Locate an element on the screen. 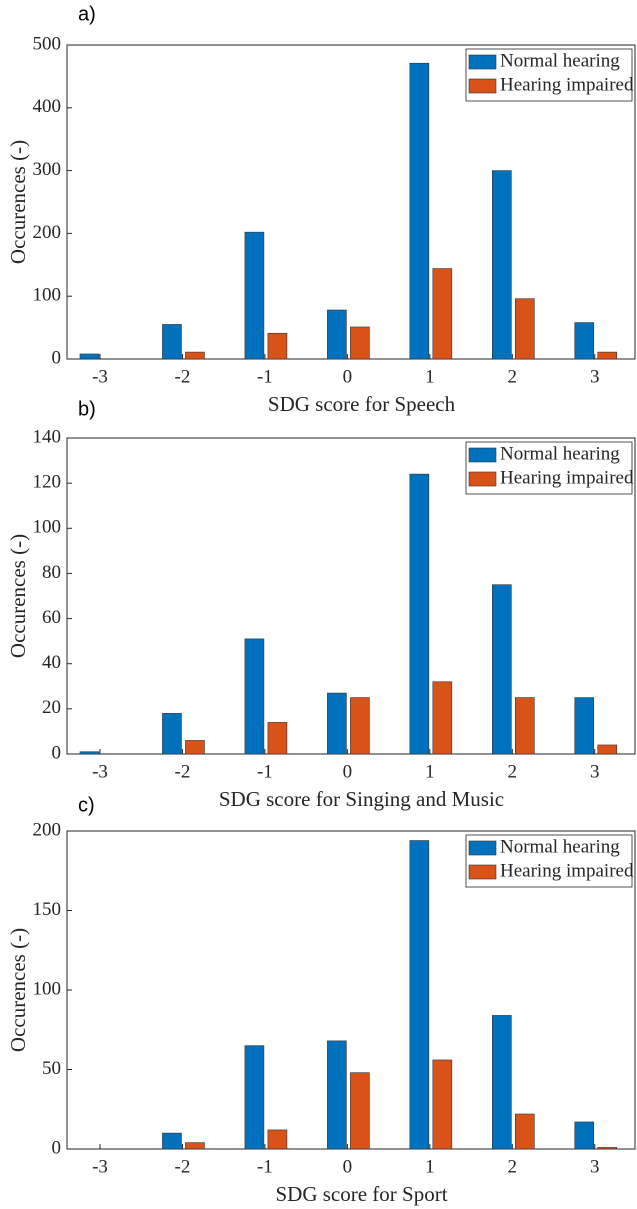 This screenshot has height=1209, width=637. y-tick-label: 120 is located at coordinates (47, 482).